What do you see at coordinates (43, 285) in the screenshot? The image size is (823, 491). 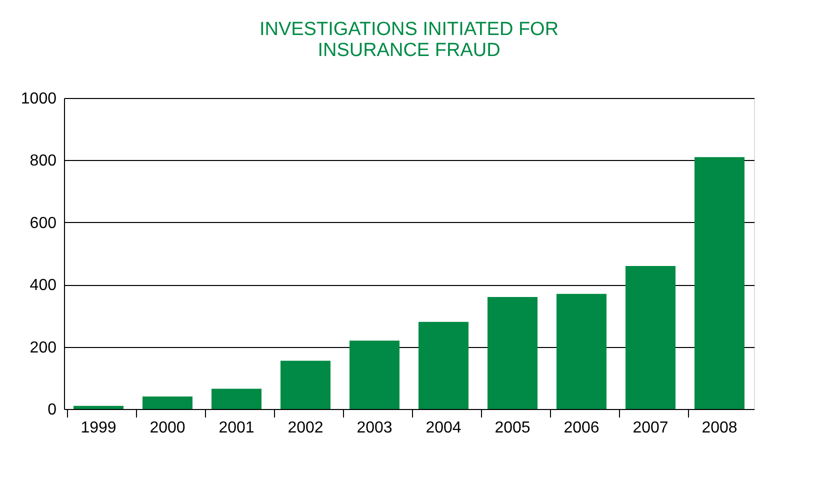 I see `y-tick-label: 400` at bounding box center [43, 285].